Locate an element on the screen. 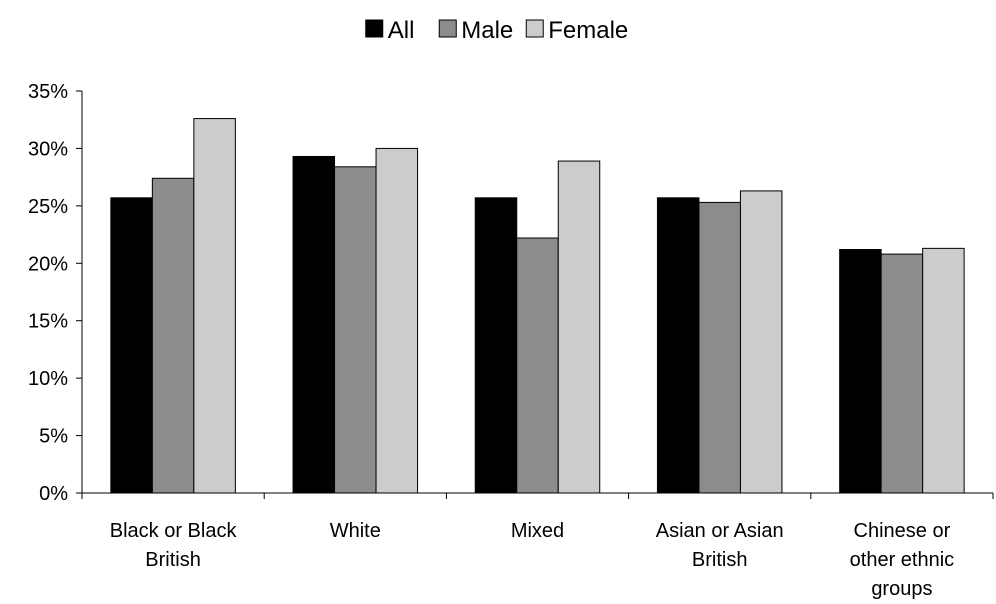 The width and height of the screenshot is (996, 604). bar-male-mixed is located at coordinates (537, 365).